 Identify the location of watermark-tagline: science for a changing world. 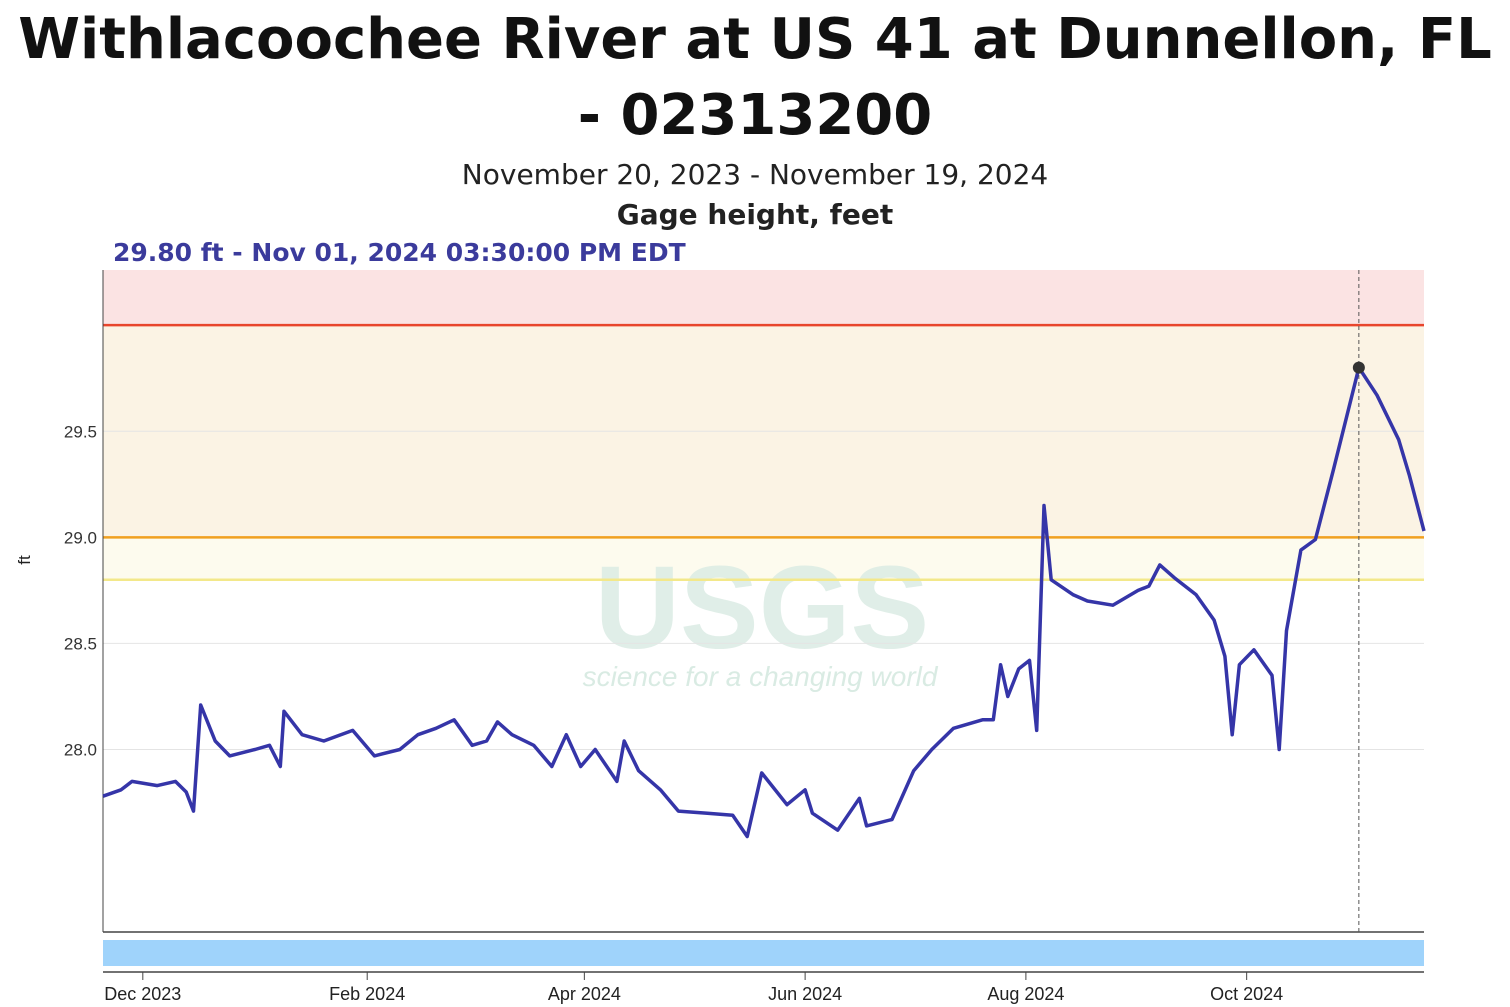
(761, 676).